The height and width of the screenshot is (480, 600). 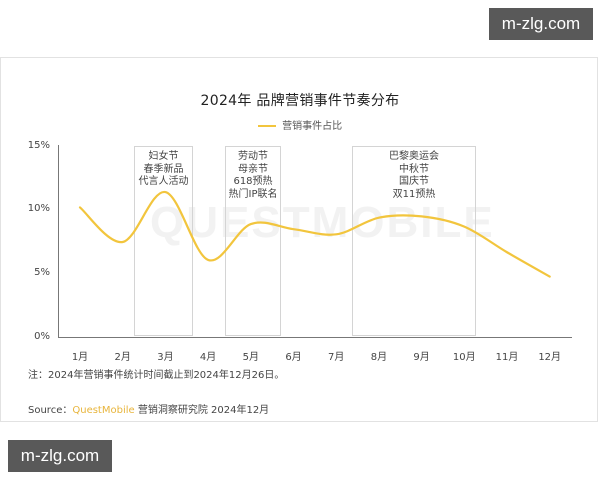 I want to click on event-label: 双11预热, so click(x=414, y=194).